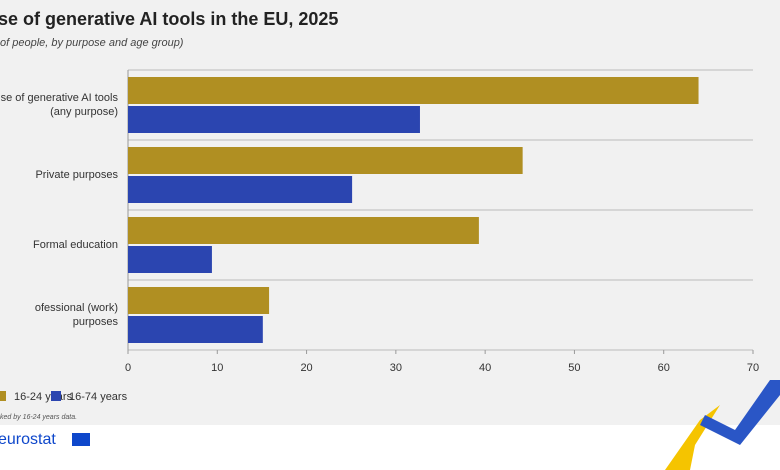 The height and width of the screenshot is (470, 780). Describe the element at coordinates (485, 368) in the screenshot. I see `x-tick-label: 40` at that location.